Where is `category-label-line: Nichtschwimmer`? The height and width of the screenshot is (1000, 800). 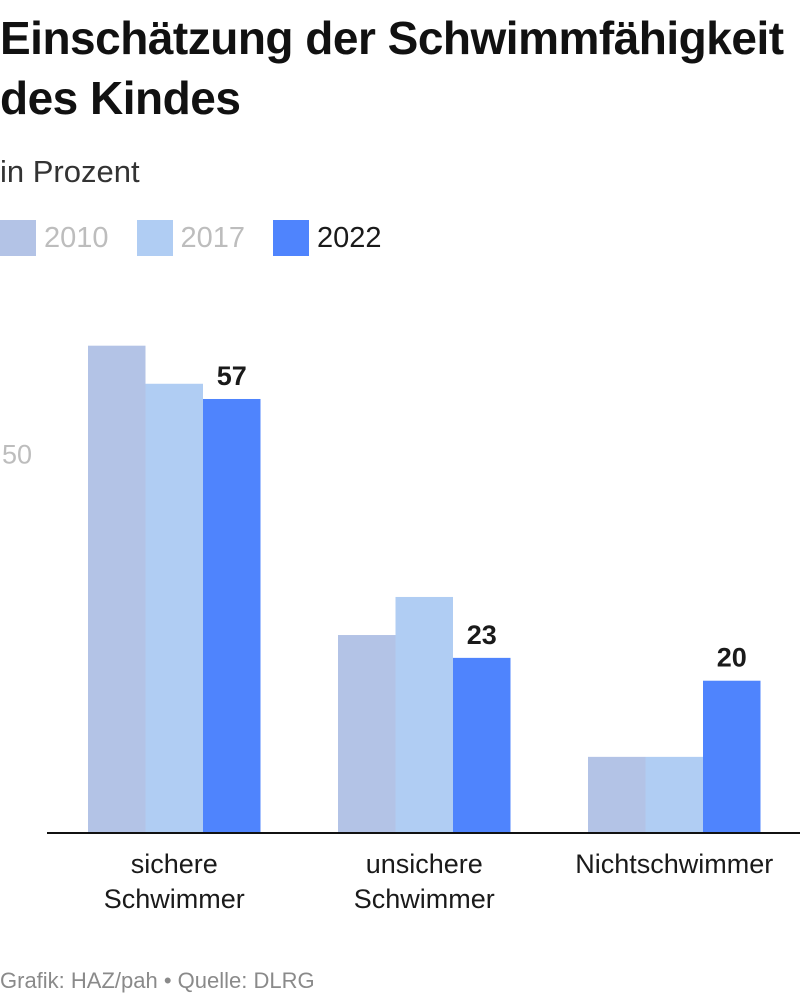 category-label-line: Nichtschwimmer is located at coordinates (674, 864).